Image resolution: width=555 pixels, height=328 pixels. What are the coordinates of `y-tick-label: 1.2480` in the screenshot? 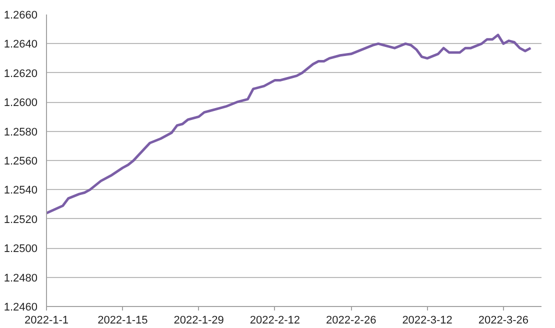 It's located at (21, 278).